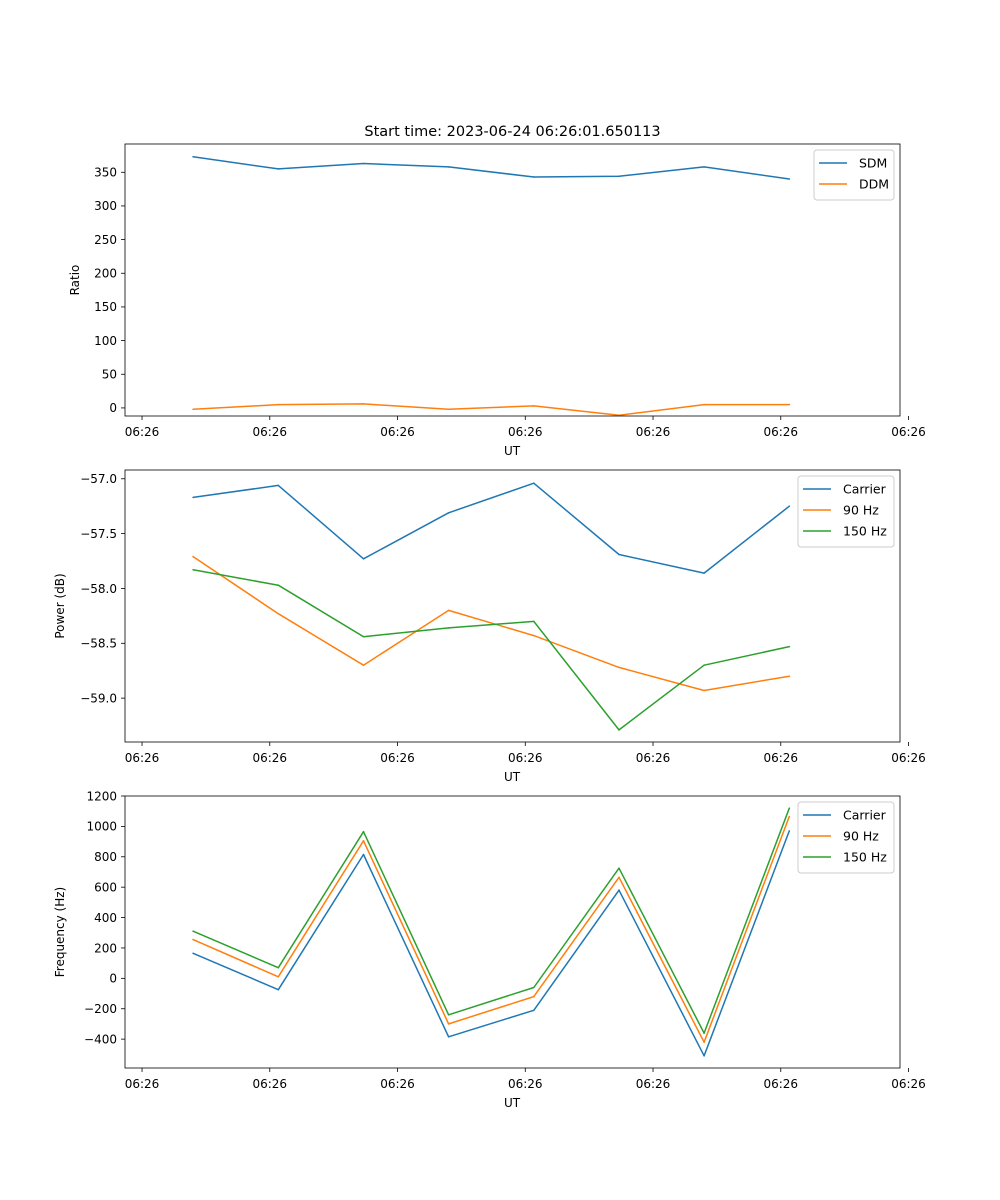  I want to click on y-tick-label: −200, so click(100, 1009).